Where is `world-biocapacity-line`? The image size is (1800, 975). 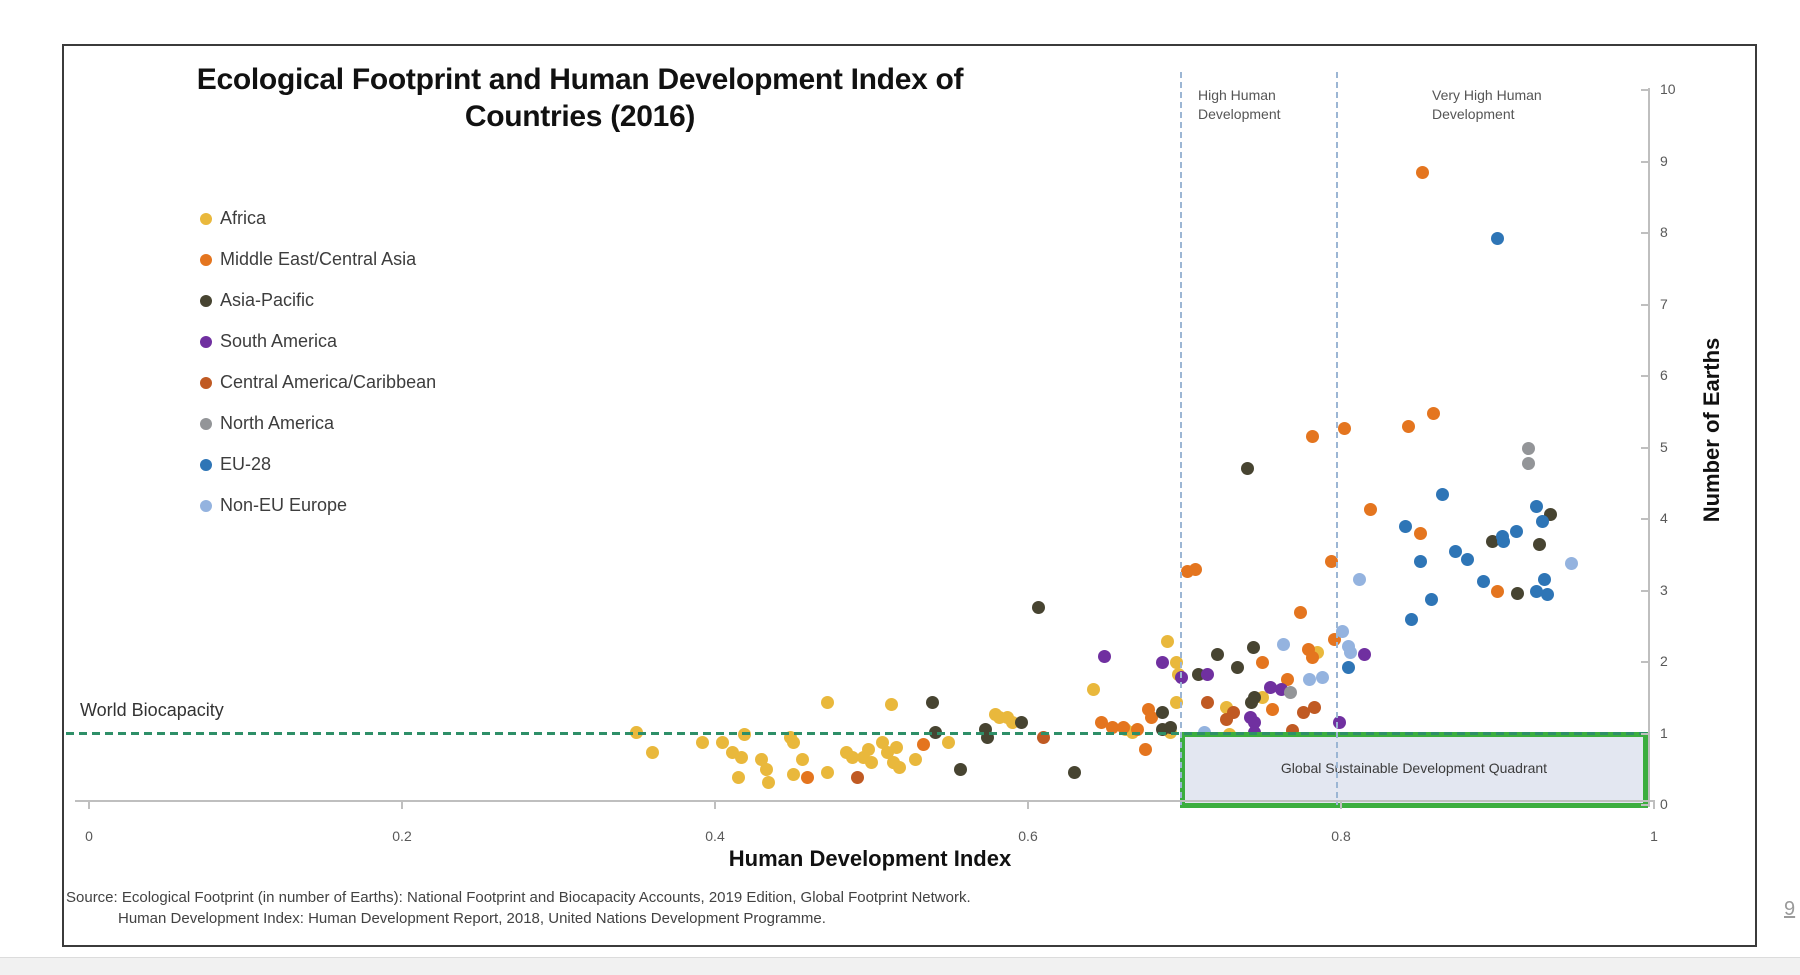
world-biocapacity-line is located at coordinates (857, 733).